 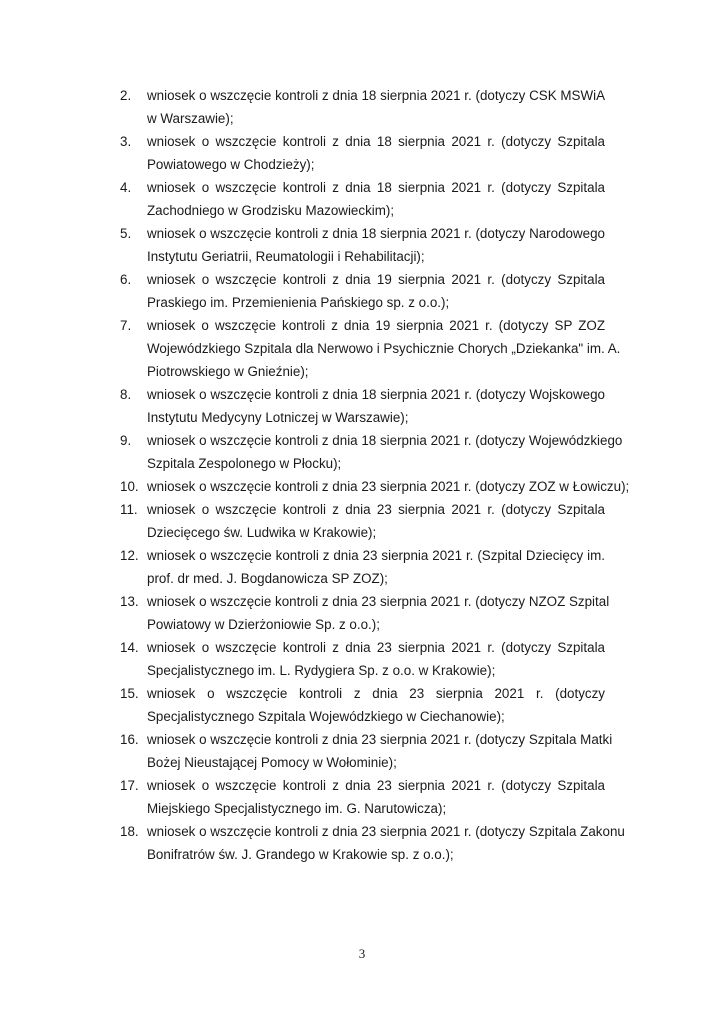 What do you see at coordinates (126, 279) in the screenshot?
I see `item-number: 6.` at bounding box center [126, 279].